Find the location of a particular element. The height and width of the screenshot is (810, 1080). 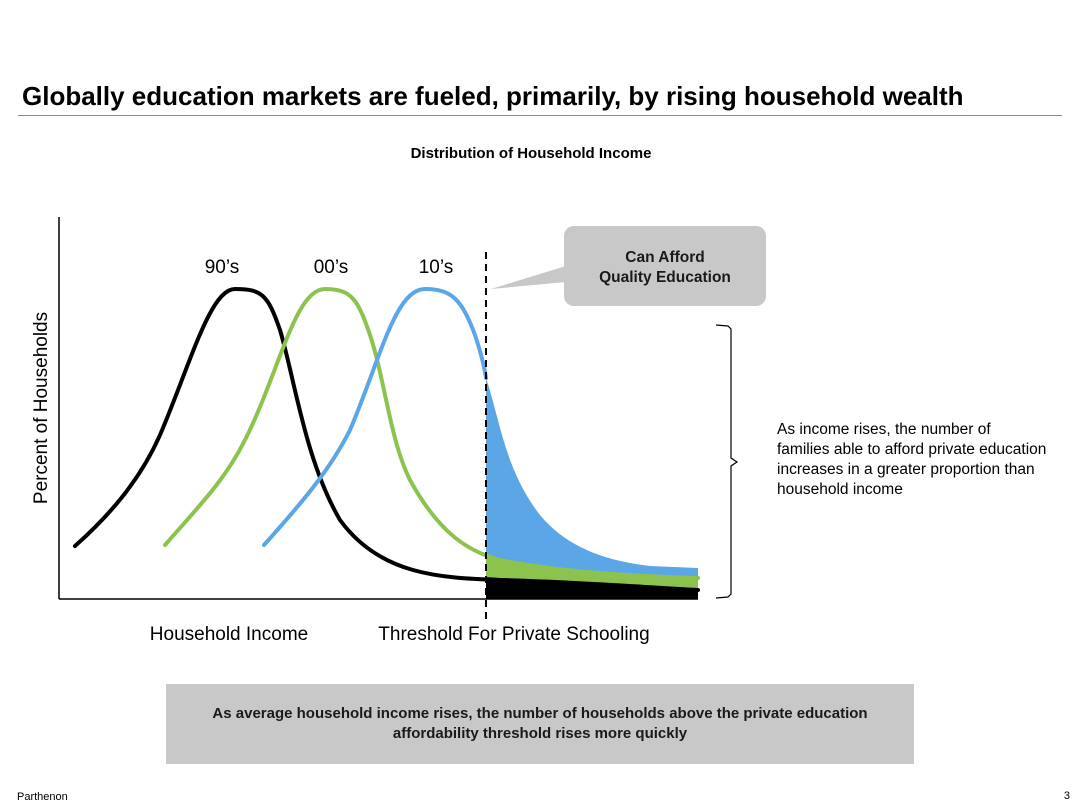

series-label-10s: 10’s is located at coordinates (436, 267).